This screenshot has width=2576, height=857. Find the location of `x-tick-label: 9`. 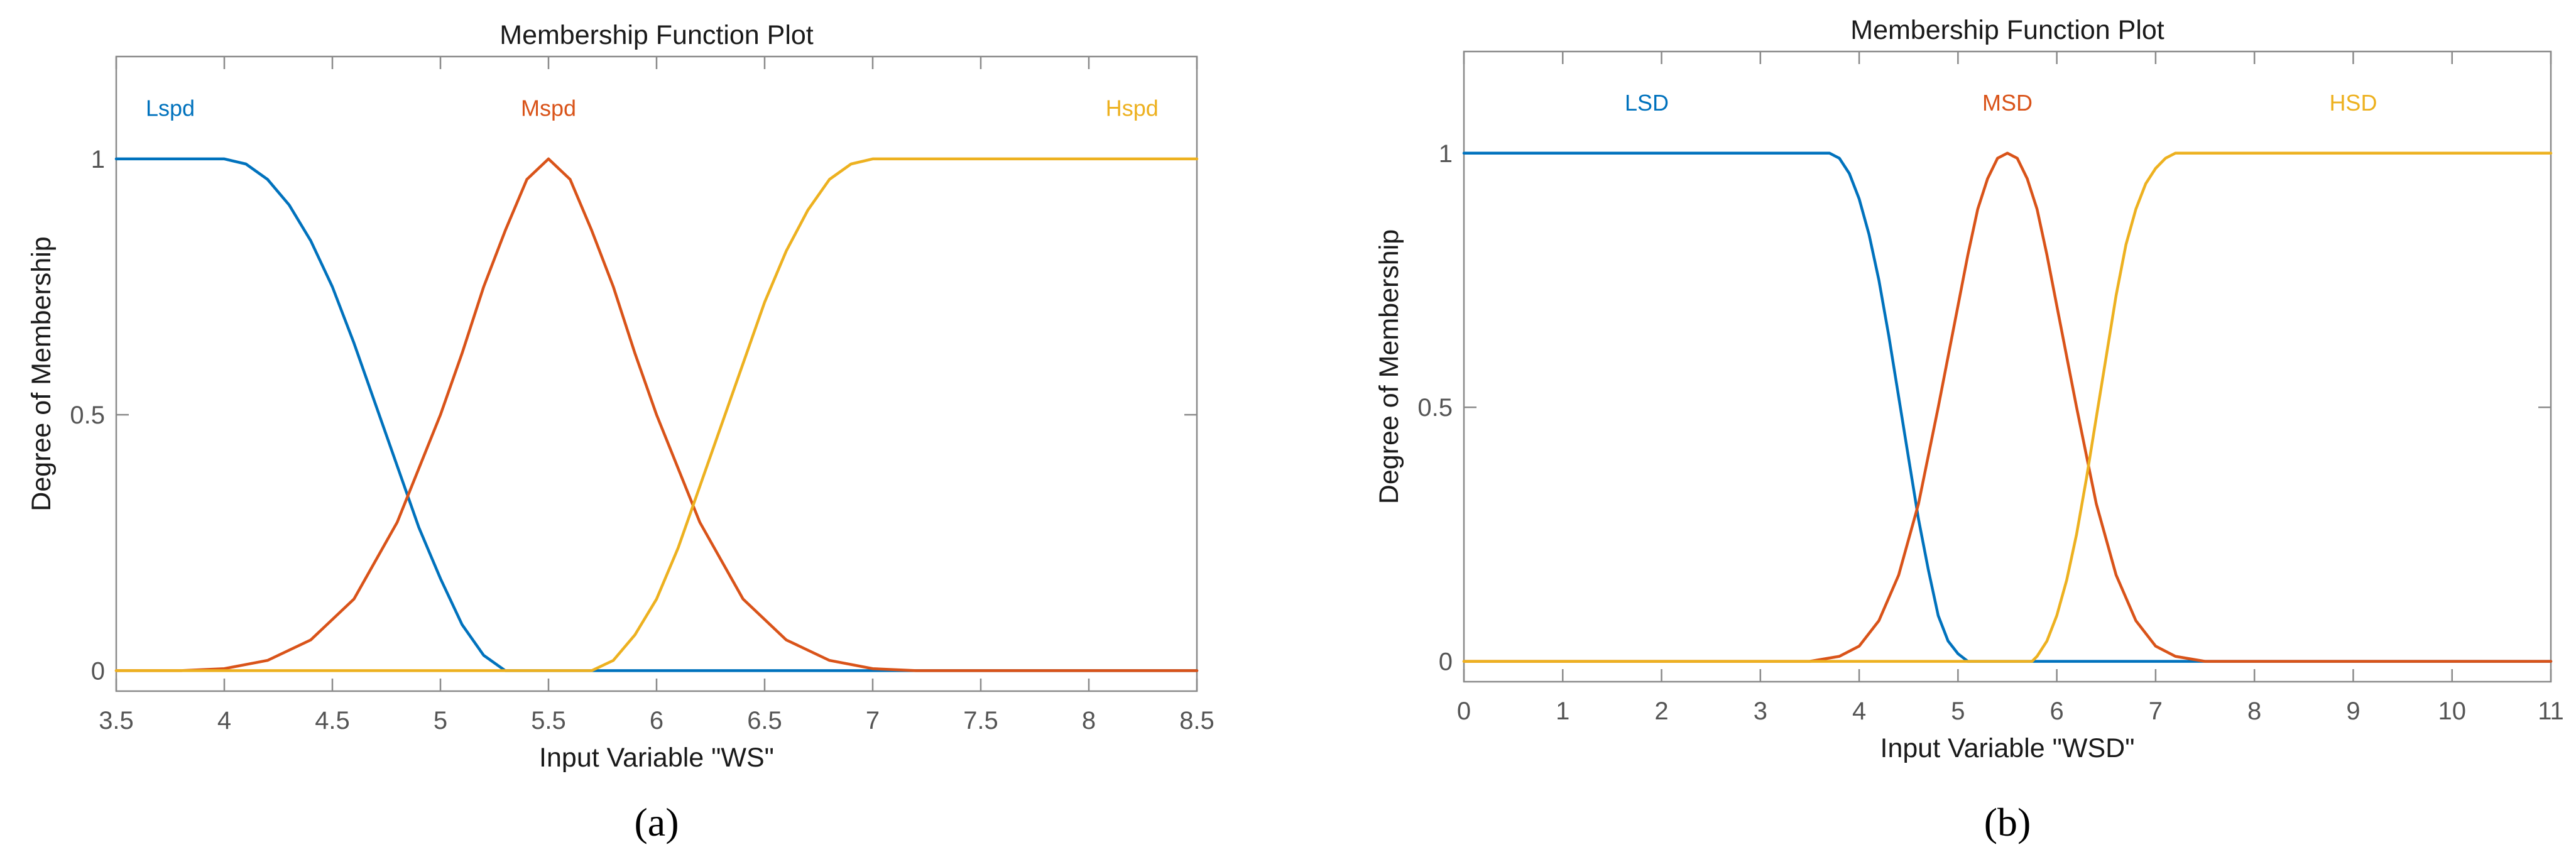

x-tick-label: 9 is located at coordinates (2353, 711).